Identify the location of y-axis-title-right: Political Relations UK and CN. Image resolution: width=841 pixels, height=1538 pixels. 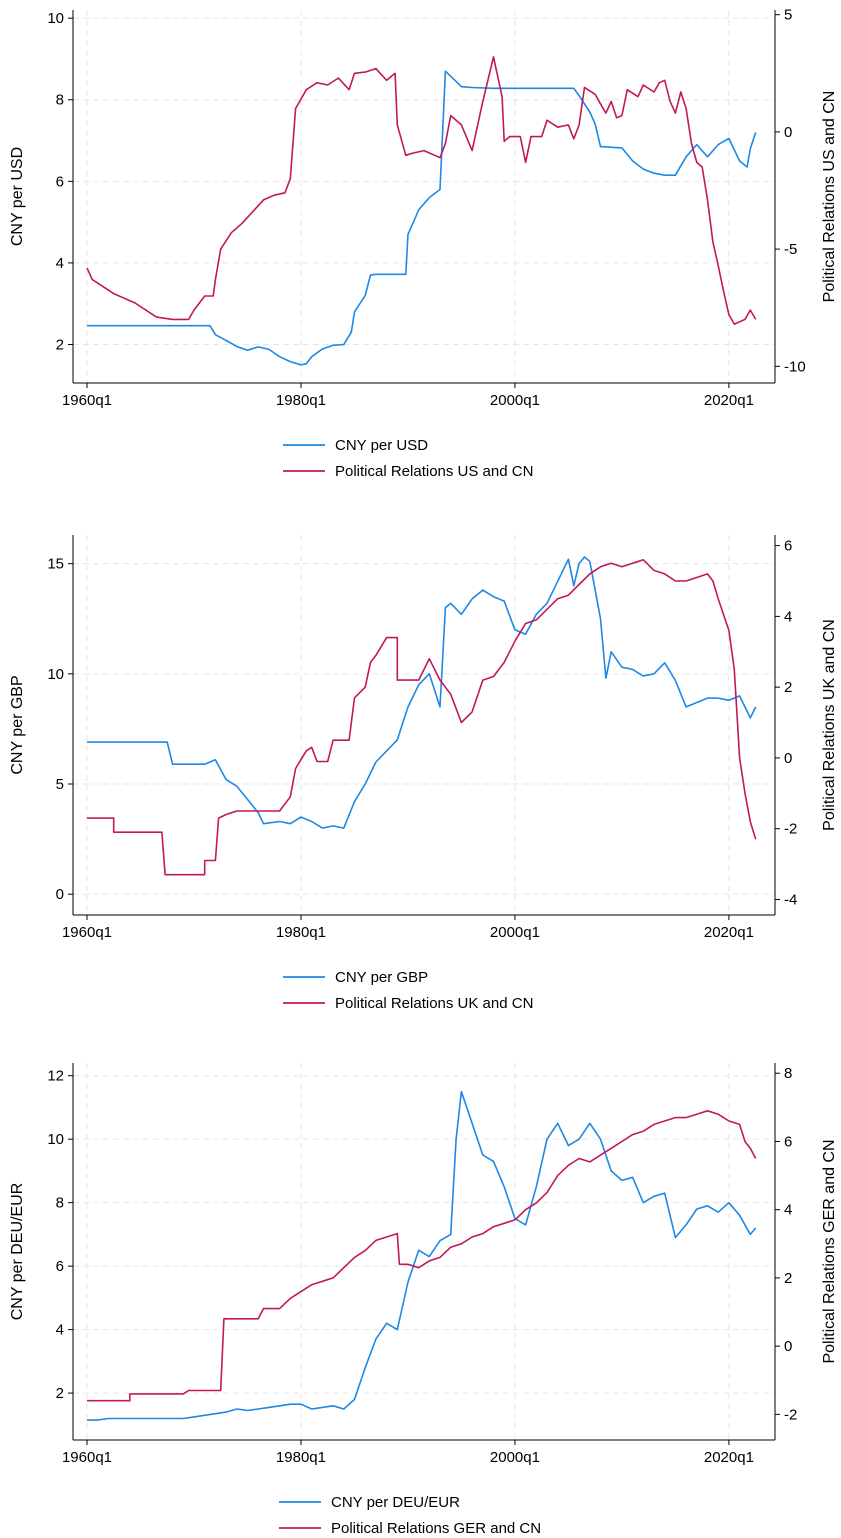
(829, 725).